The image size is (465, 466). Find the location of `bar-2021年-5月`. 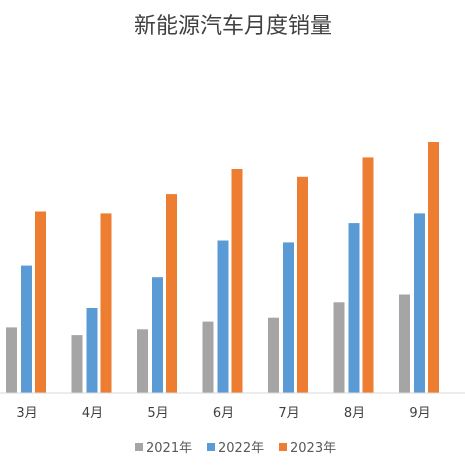

bar-2021年-5月 is located at coordinates (142, 361).